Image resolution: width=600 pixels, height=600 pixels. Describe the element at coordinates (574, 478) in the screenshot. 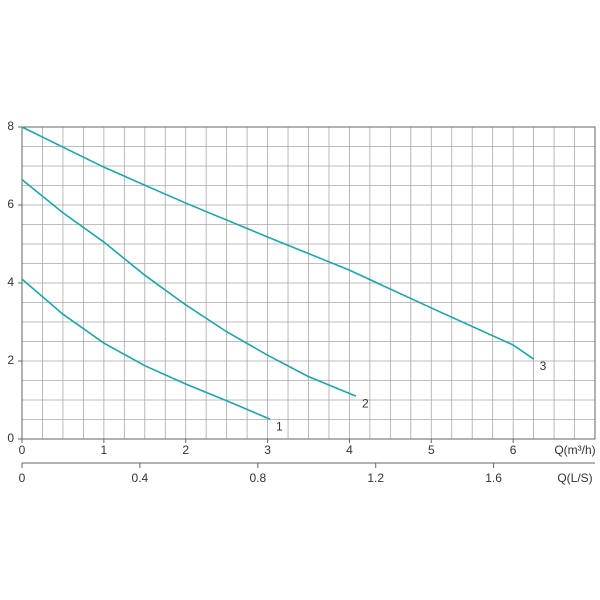

I see `x2-axis-title: Q(L/S)` at that location.